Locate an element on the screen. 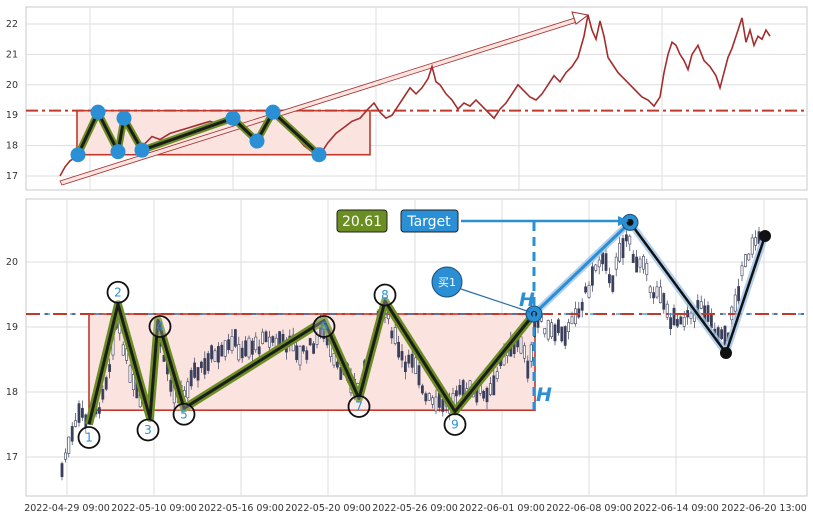 This screenshot has height=520, width=813. pivot-label-text: 4 is located at coordinates (160, 327).